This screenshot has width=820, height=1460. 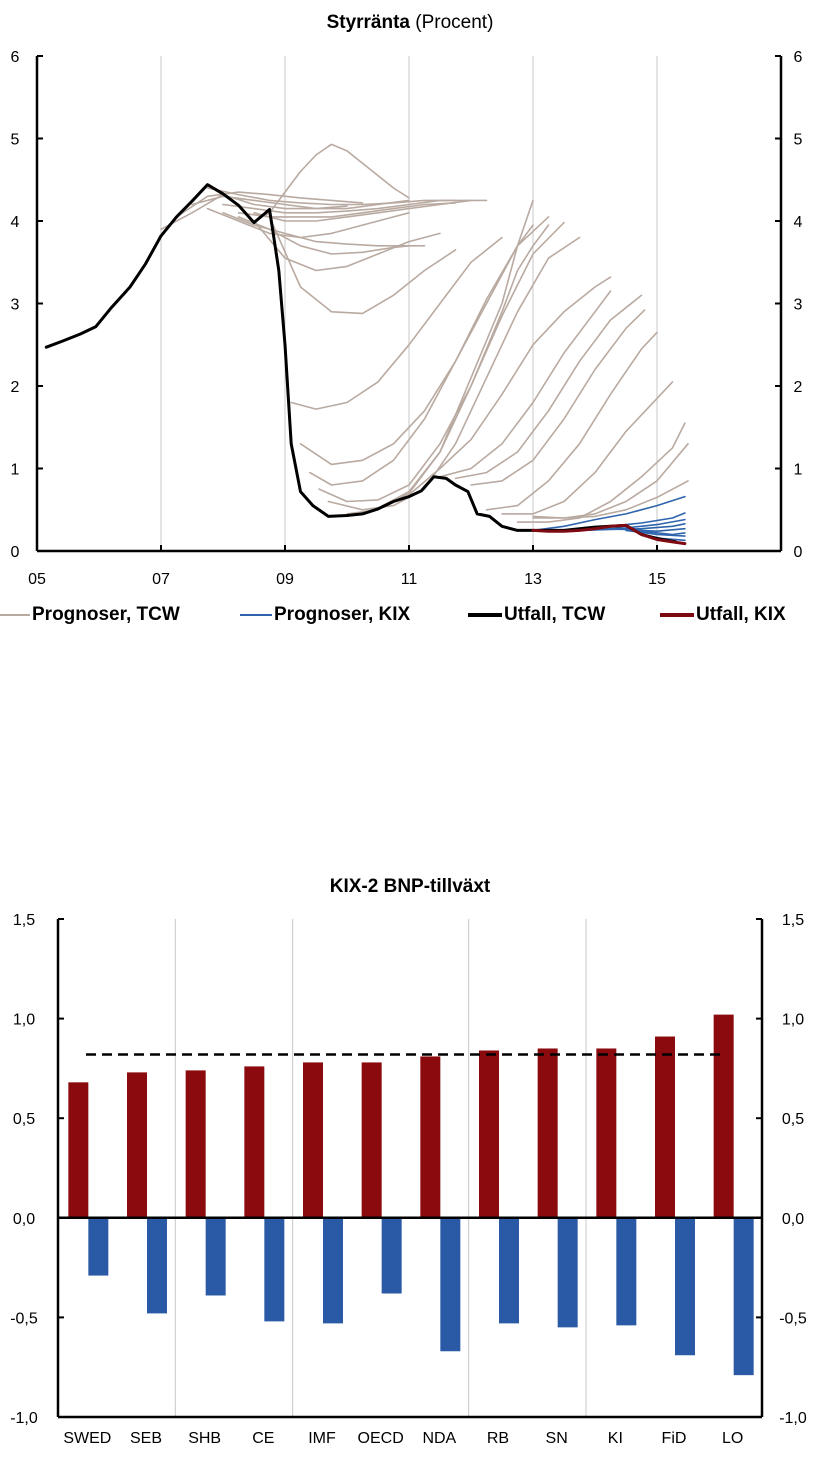 What do you see at coordinates (674, 1438) in the screenshot?
I see `x-category-label: FiD` at bounding box center [674, 1438].